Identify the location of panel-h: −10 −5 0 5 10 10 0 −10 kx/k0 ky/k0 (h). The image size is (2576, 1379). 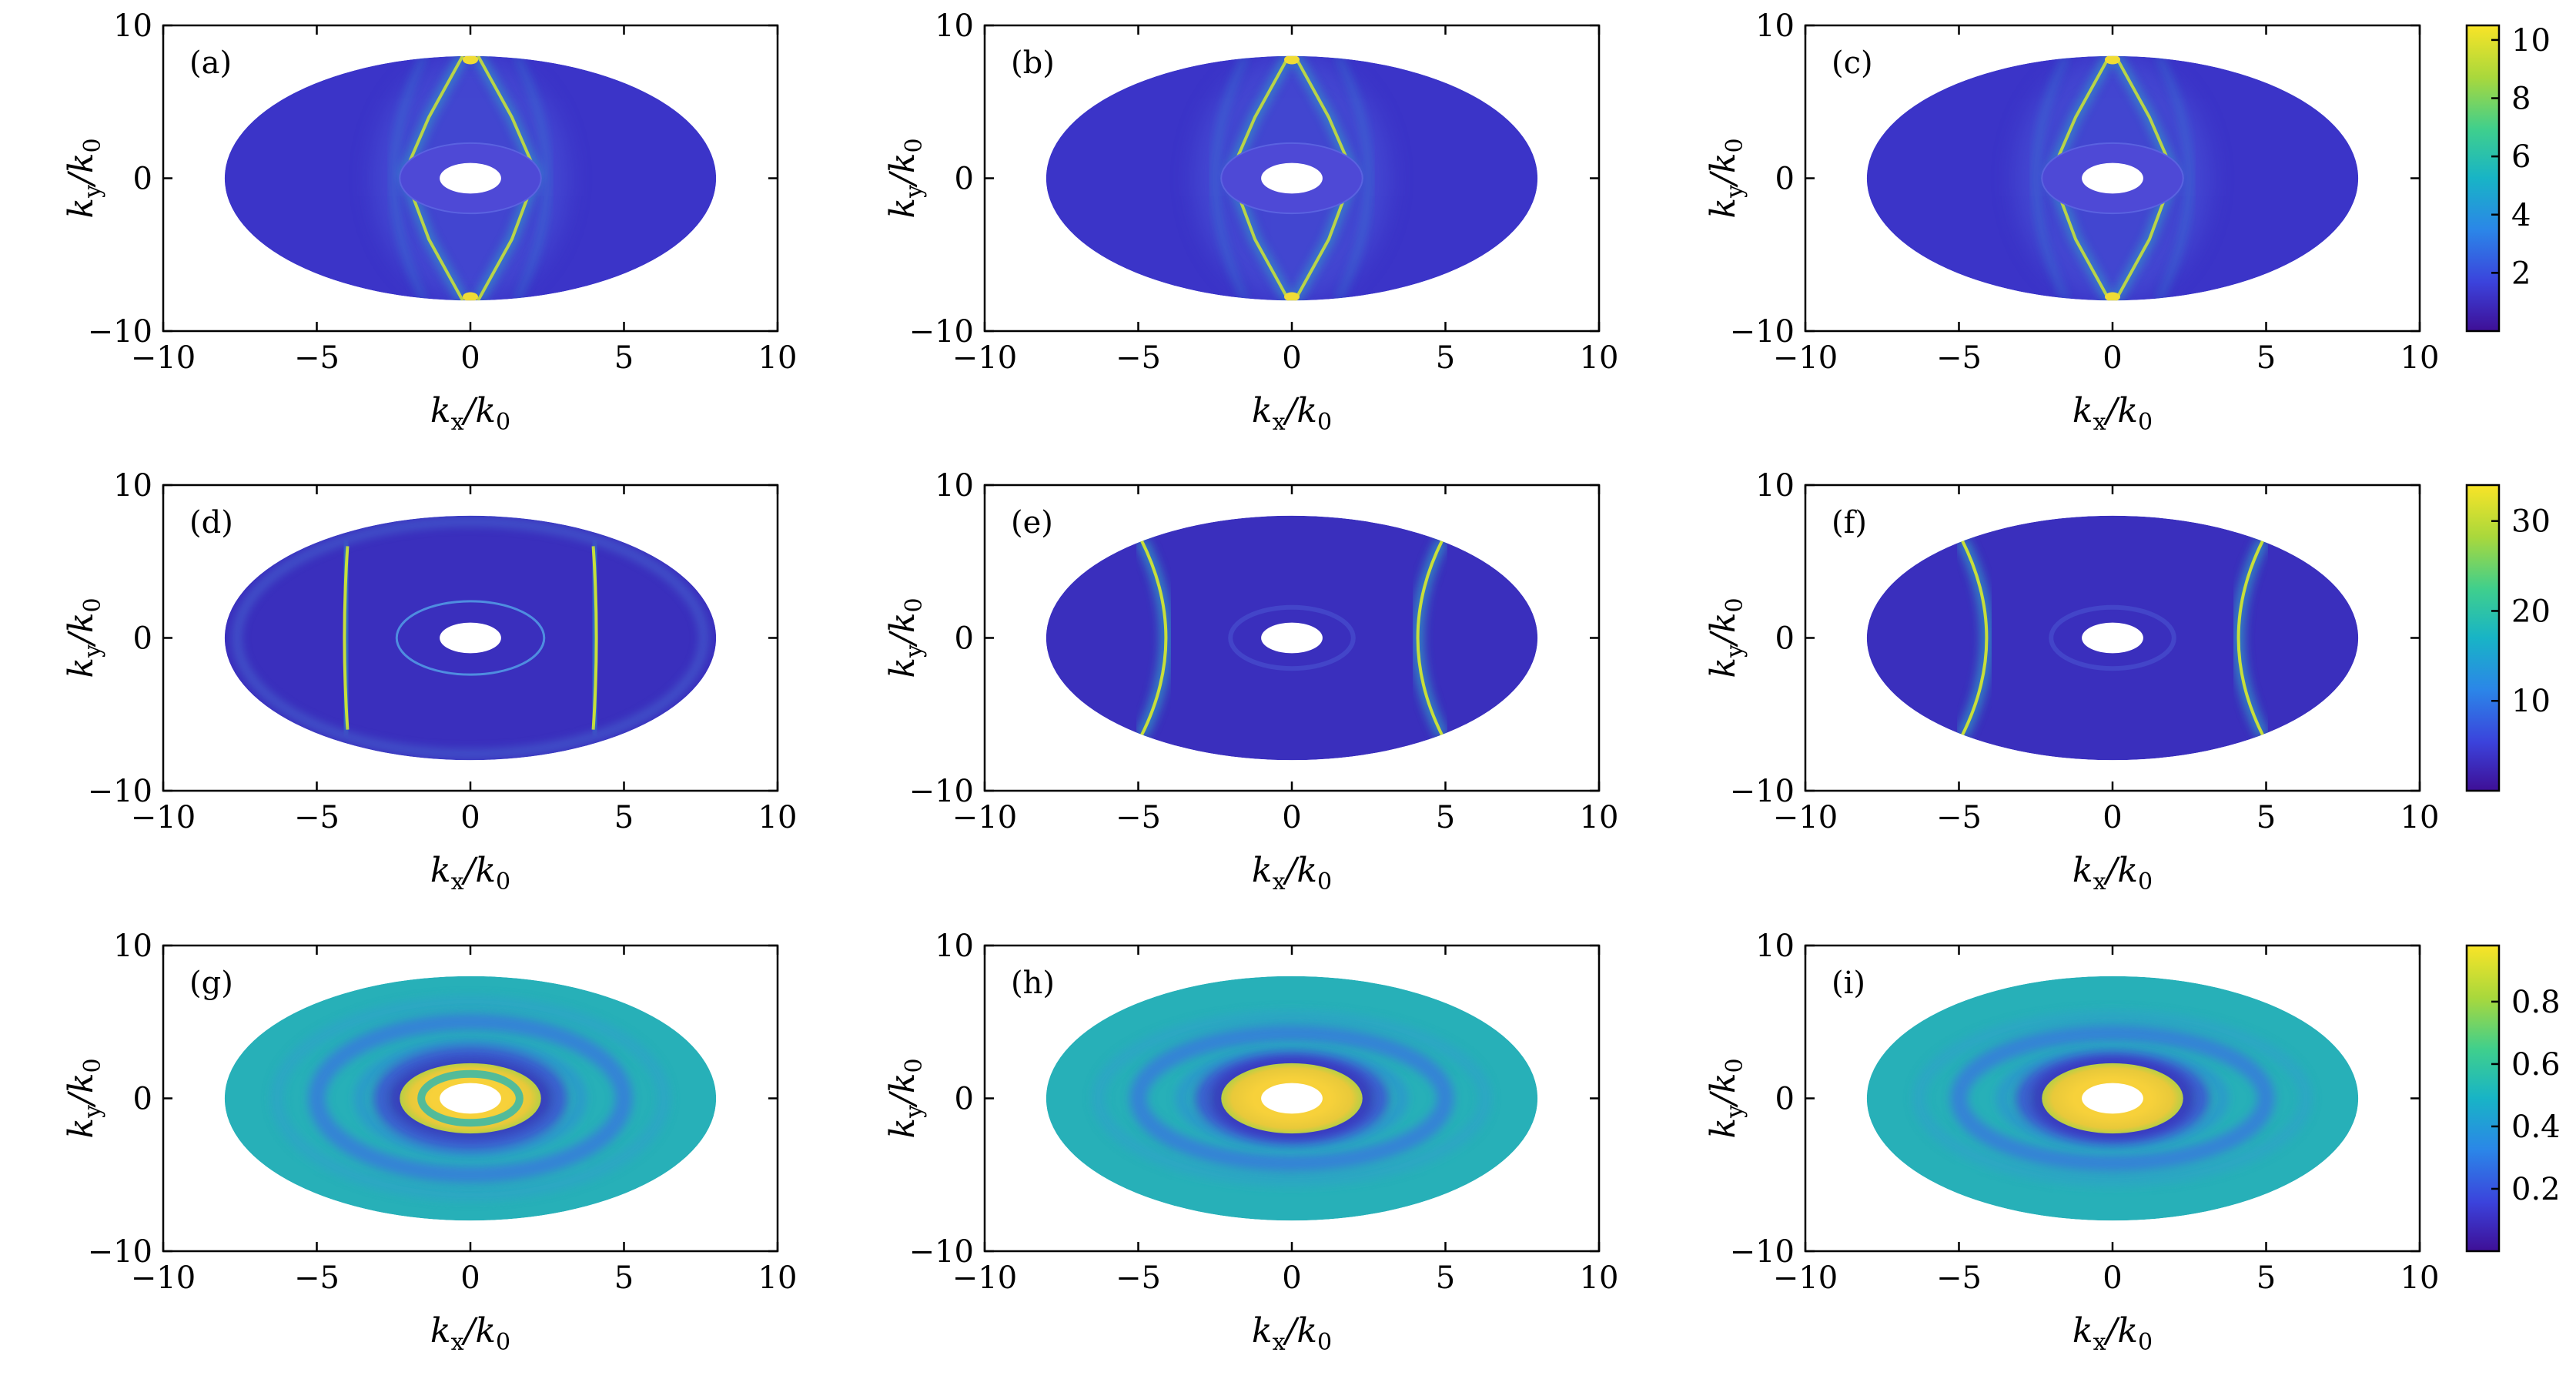
(1250, 1142).